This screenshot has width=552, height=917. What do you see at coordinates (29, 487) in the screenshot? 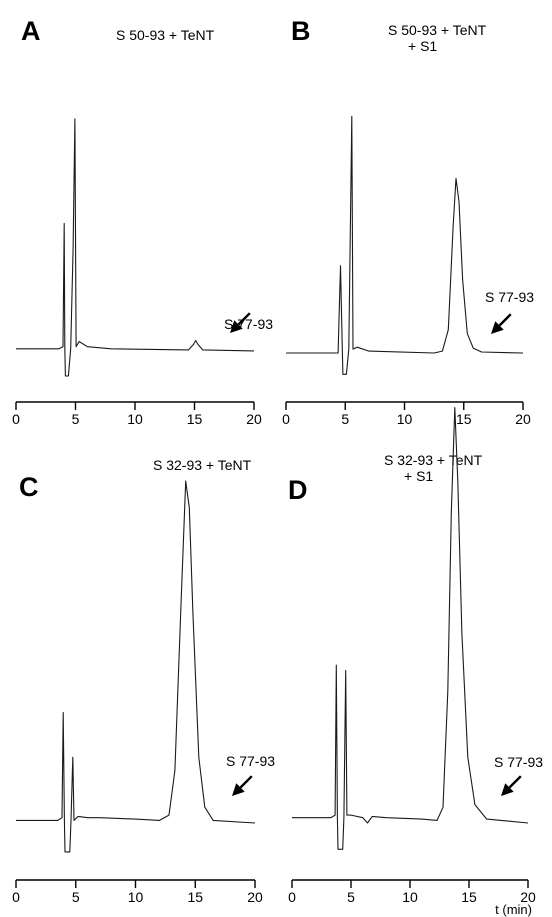
I see `panel-letter: C` at bounding box center [29, 487].